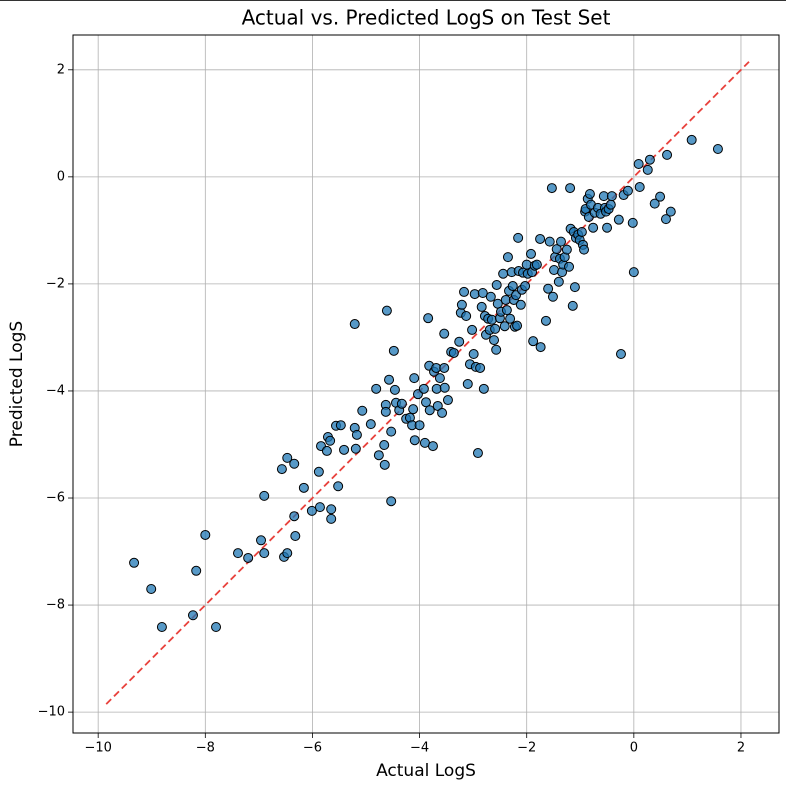  I want to click on chart-title: Actual vs. Predicted LogS on Test Set, so click(426, 18).